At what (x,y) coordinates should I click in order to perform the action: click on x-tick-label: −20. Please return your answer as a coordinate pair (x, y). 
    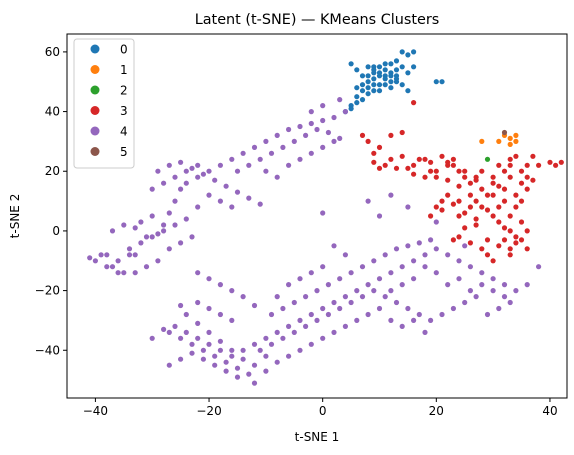
    Looking at the image, I should click on (208, 411).